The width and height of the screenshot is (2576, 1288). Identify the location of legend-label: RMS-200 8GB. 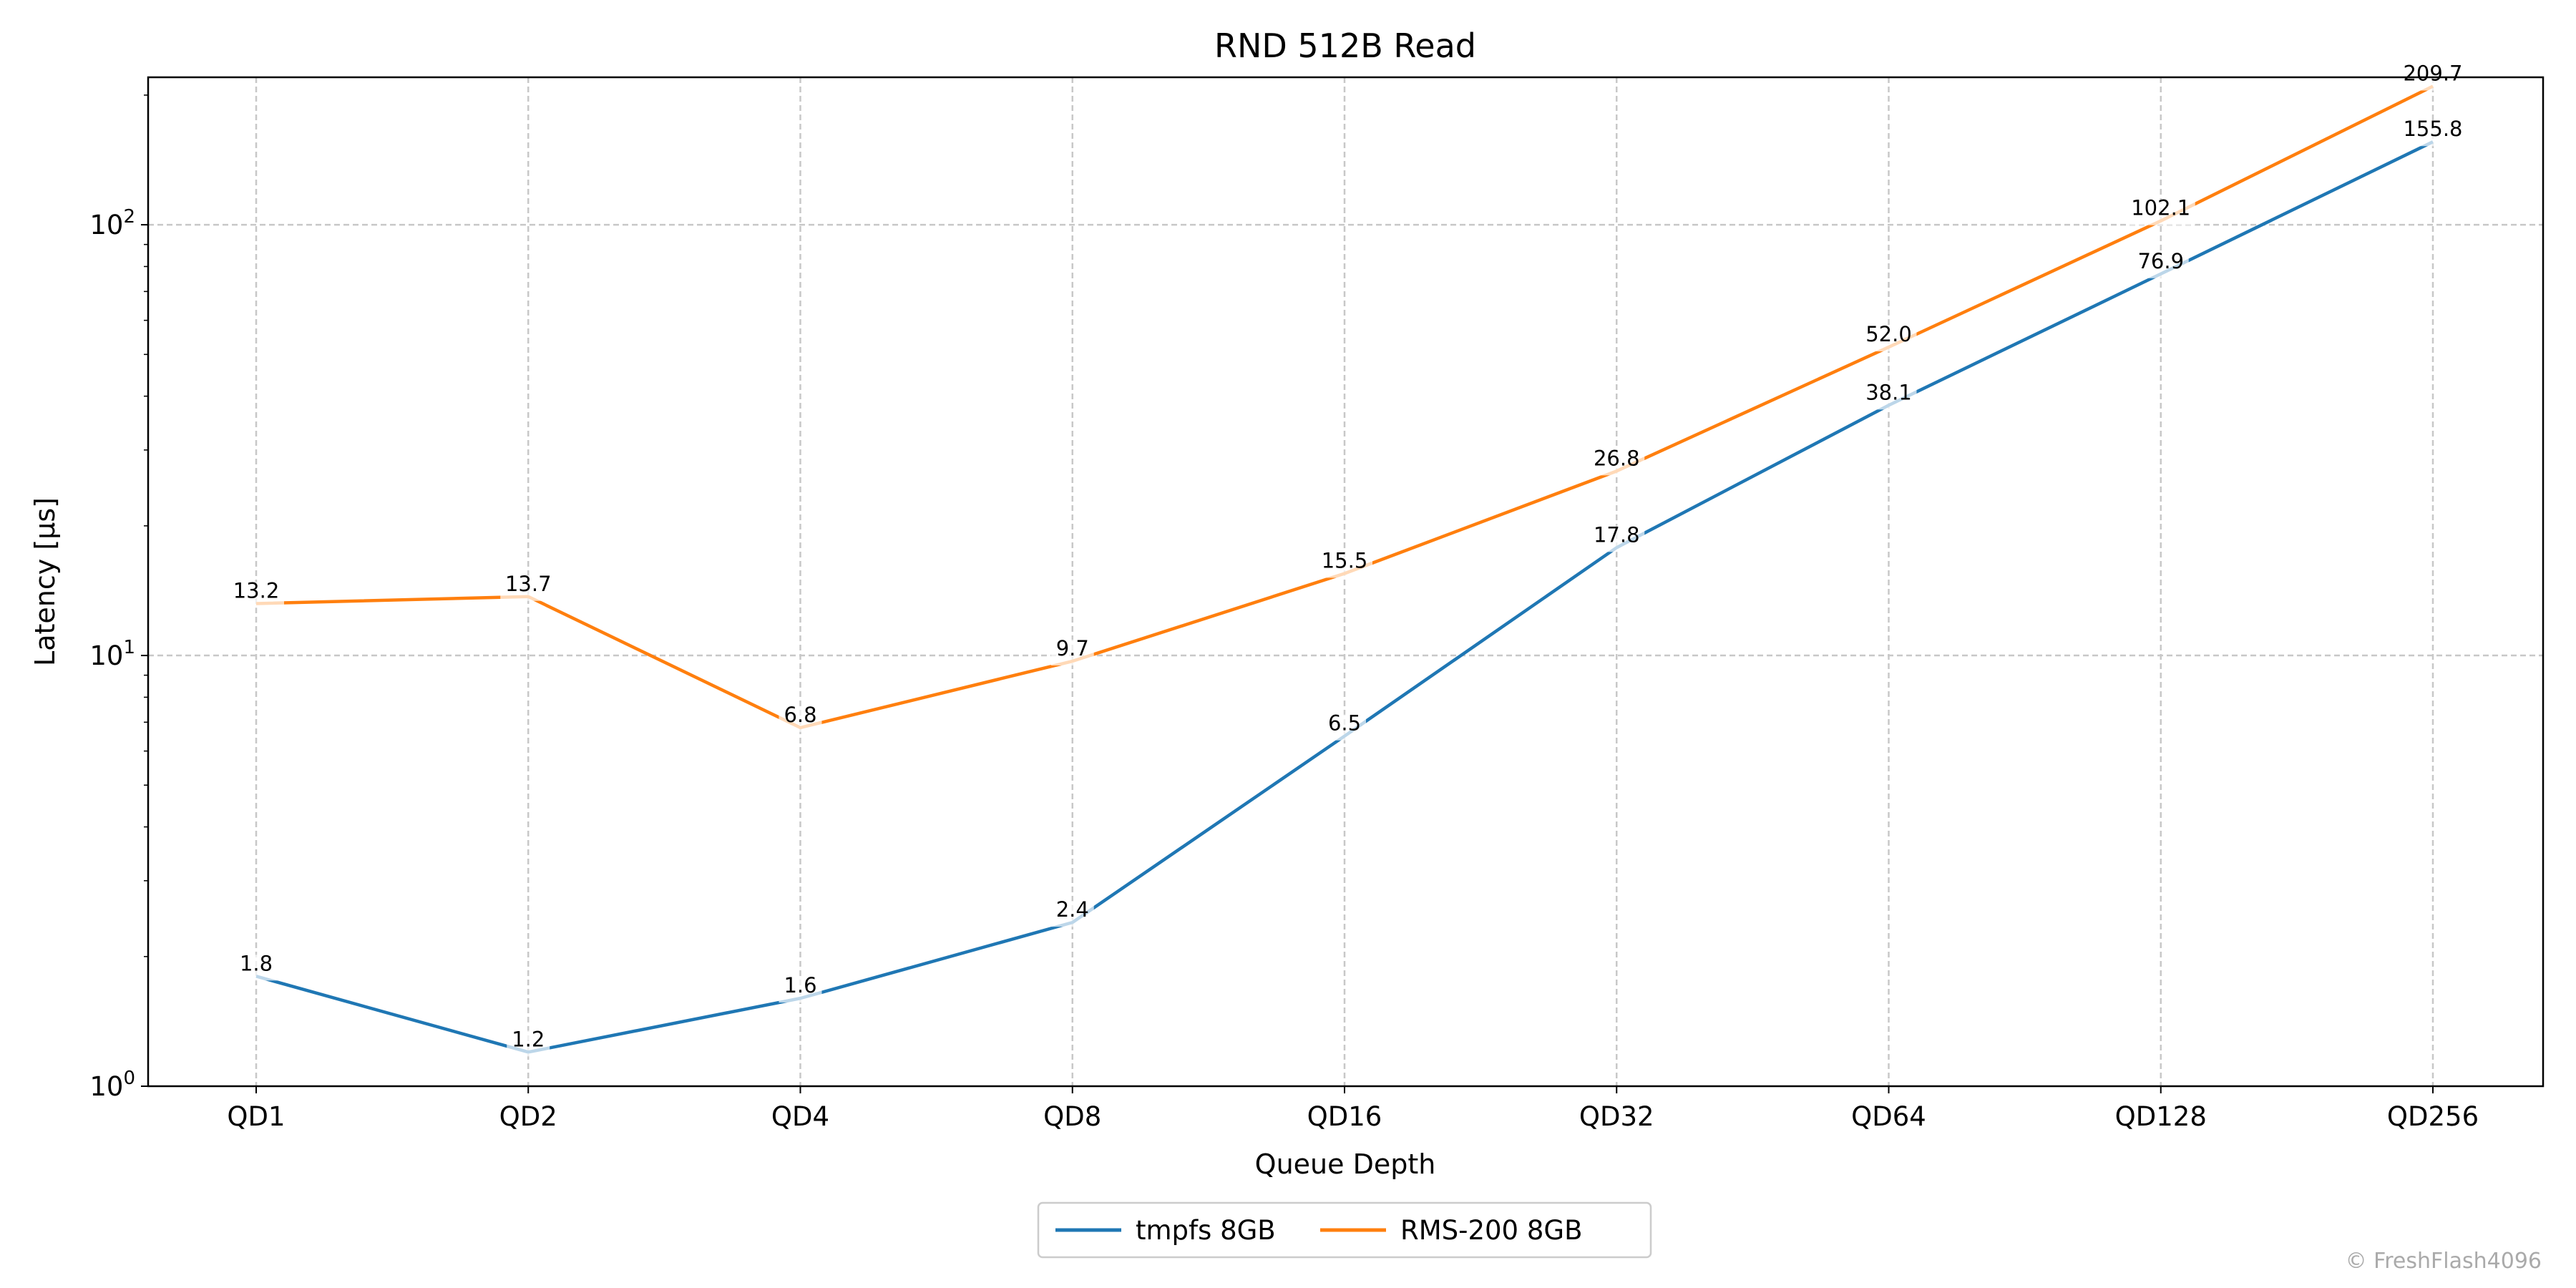
(1491, 1230).